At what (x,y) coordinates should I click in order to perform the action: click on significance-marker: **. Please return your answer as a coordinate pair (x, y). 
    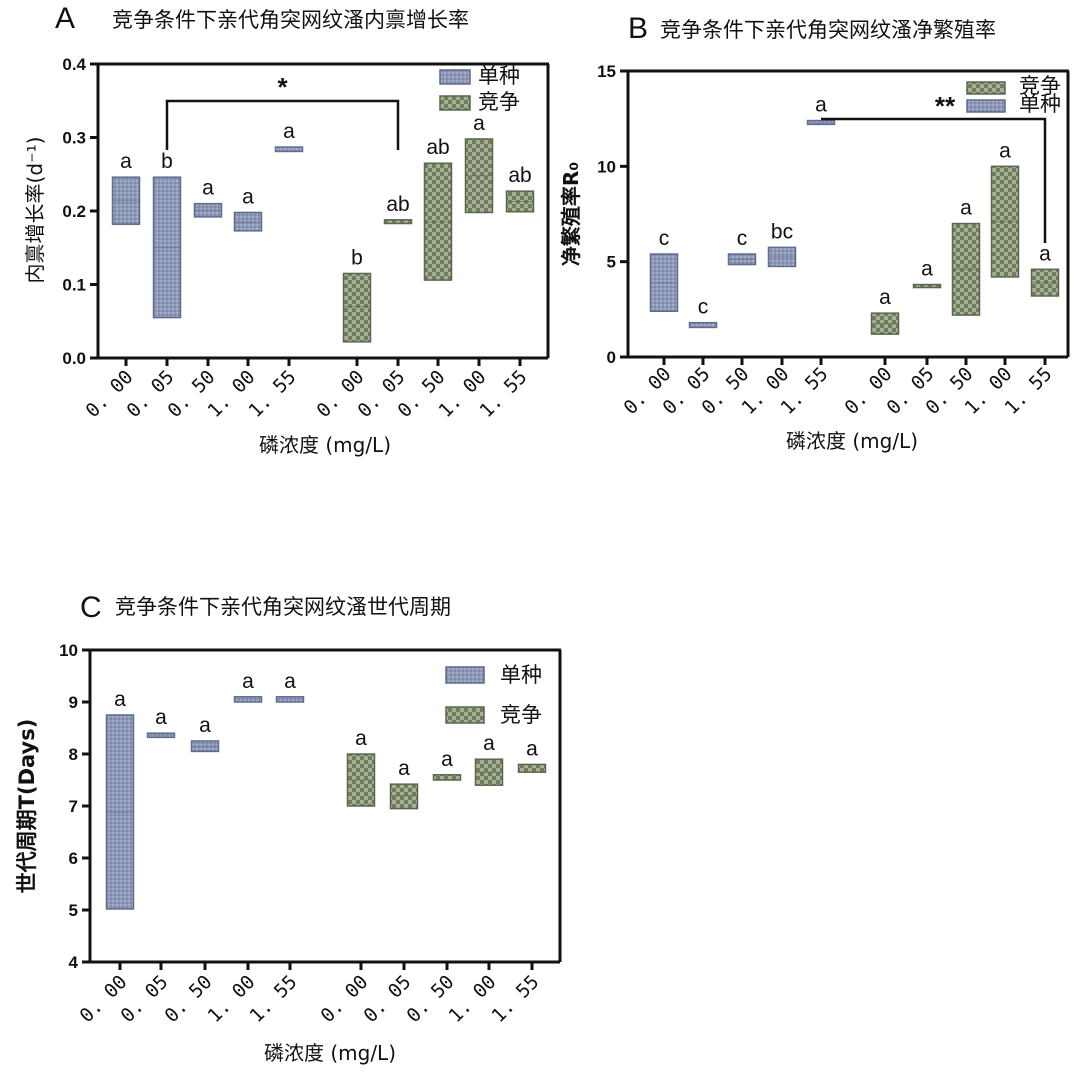
    Looking at the image, I should click on (945, 106).